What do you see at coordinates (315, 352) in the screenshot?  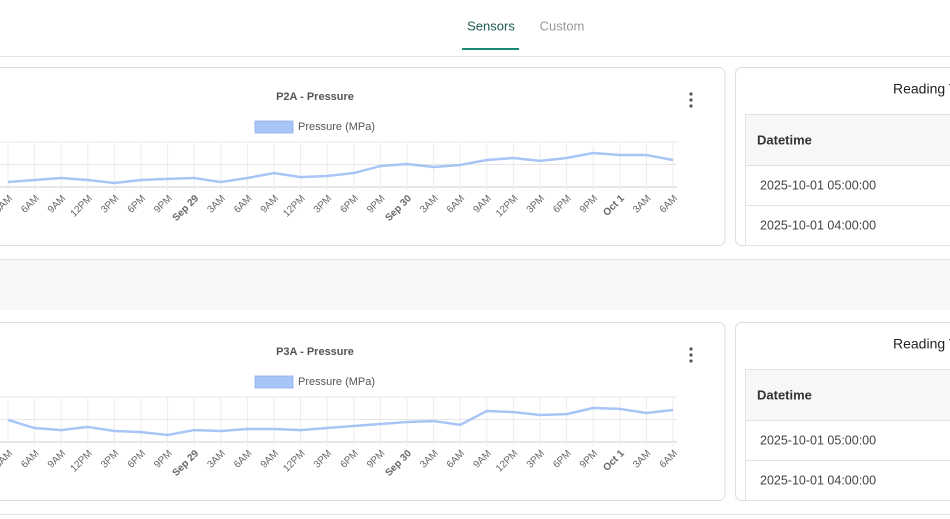 I see `chart-title: P3A - Pressure` at bounding box center [315, 352].